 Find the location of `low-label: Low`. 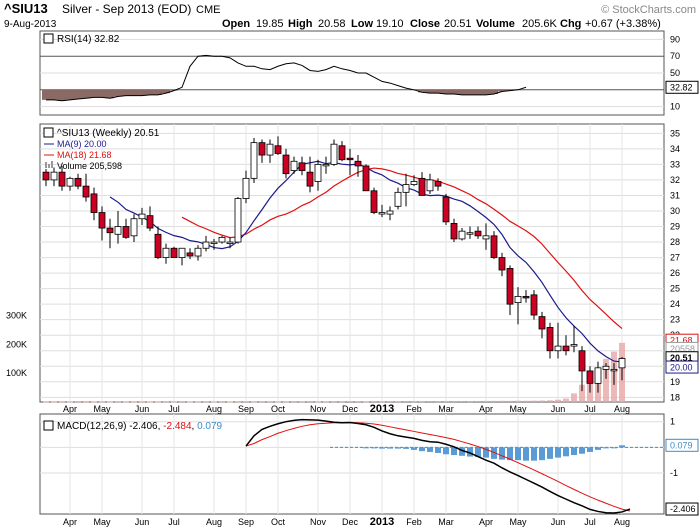

low-label: Low is located at coordinates (362, 24).